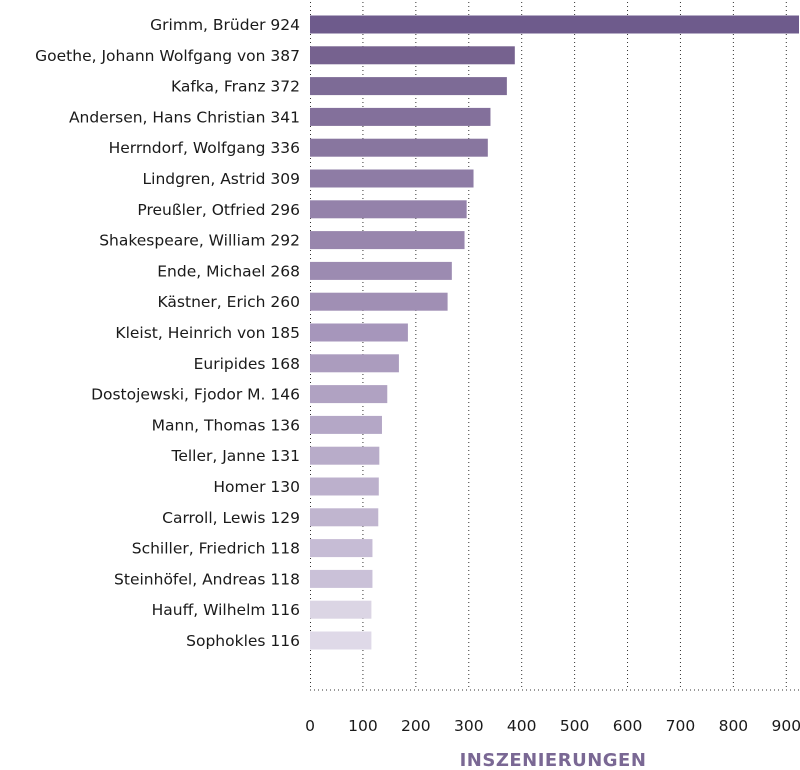 The height and width of the screenshot is (770, 800). Describe the element at coordinates (199, 241) in the screenshot. I see `category-label-7: Shakespeare, William 292` at that location.